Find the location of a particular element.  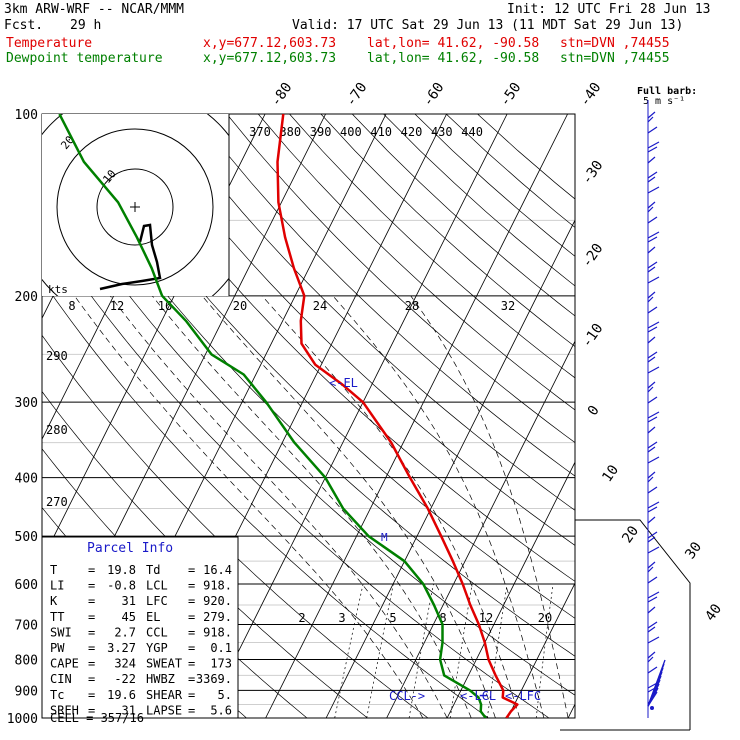

parcel-param-name: YGP is located at coordinates (157, 648).